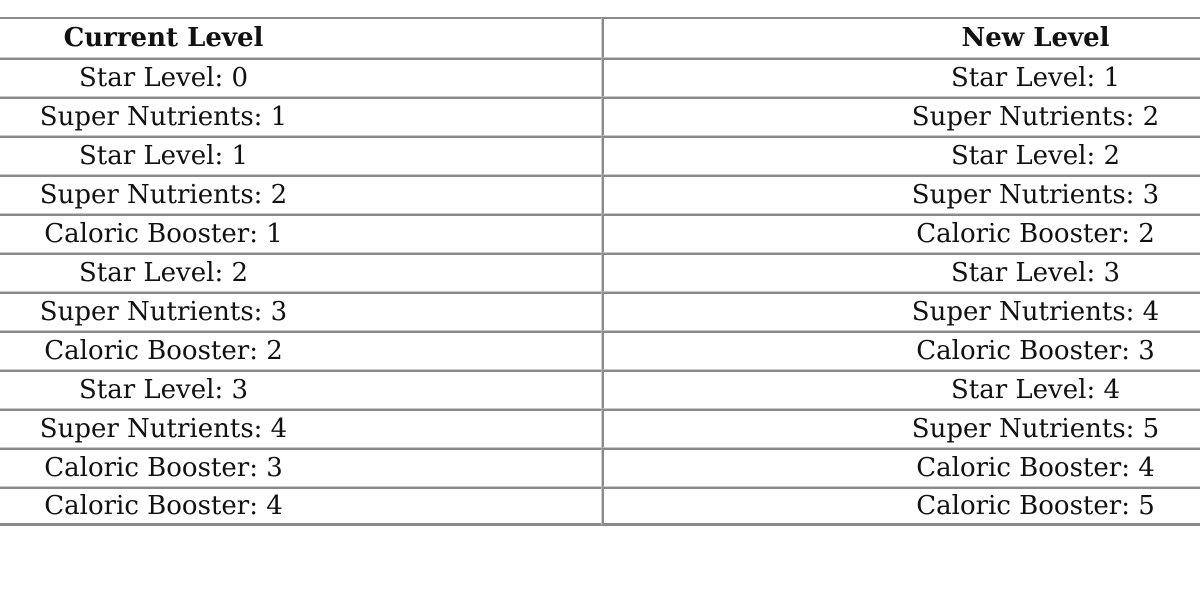  What do you see at coordinates (901, 311) in the screenshot?
I see `new-level-cell: Super Nutrients: 4` at bounding box center [901, 311].